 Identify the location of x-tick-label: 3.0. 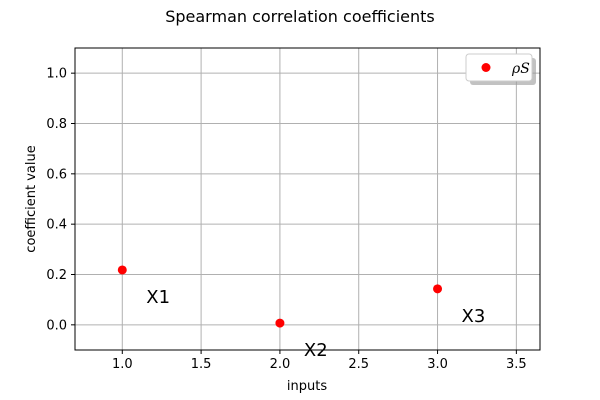
(437, 364).